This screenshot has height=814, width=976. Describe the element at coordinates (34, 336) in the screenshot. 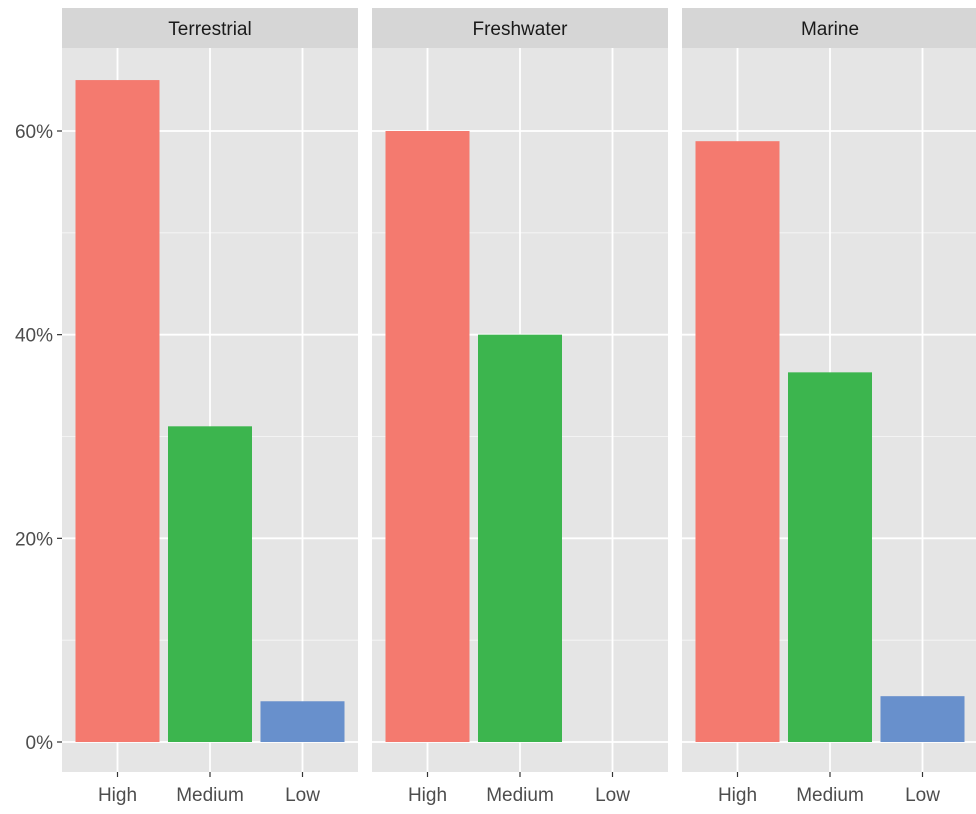

I see `y-tick-label: 40%` at that location.